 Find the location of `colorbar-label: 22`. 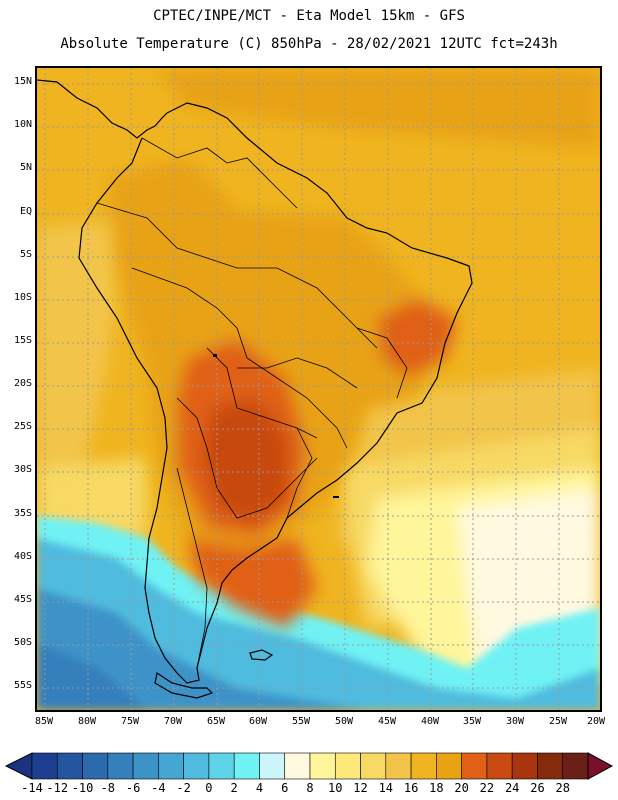

colorbar-label: 22 is located at coordinates (487, 788).